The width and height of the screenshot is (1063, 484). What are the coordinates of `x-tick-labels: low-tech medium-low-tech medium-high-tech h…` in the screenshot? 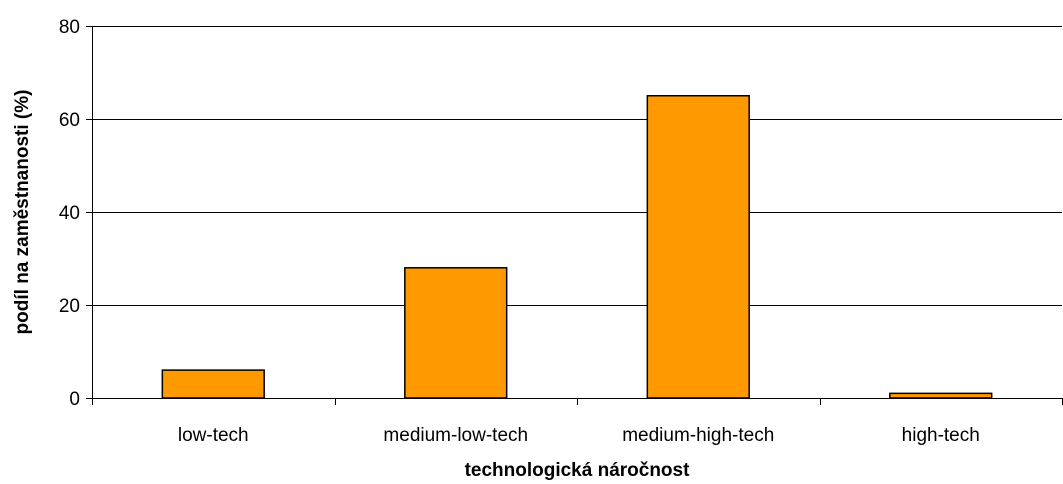 It's located at (579, 435).